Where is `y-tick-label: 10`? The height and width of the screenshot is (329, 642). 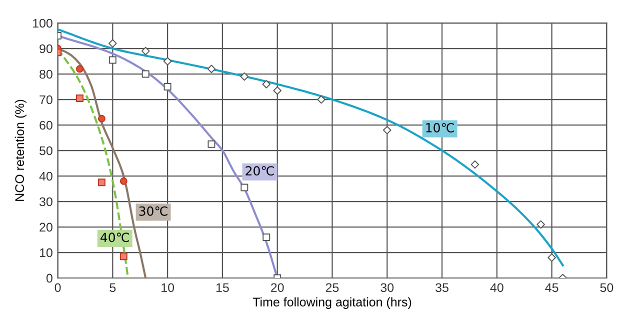
y-tick-label: 10 is located at coordinates (46, 253).